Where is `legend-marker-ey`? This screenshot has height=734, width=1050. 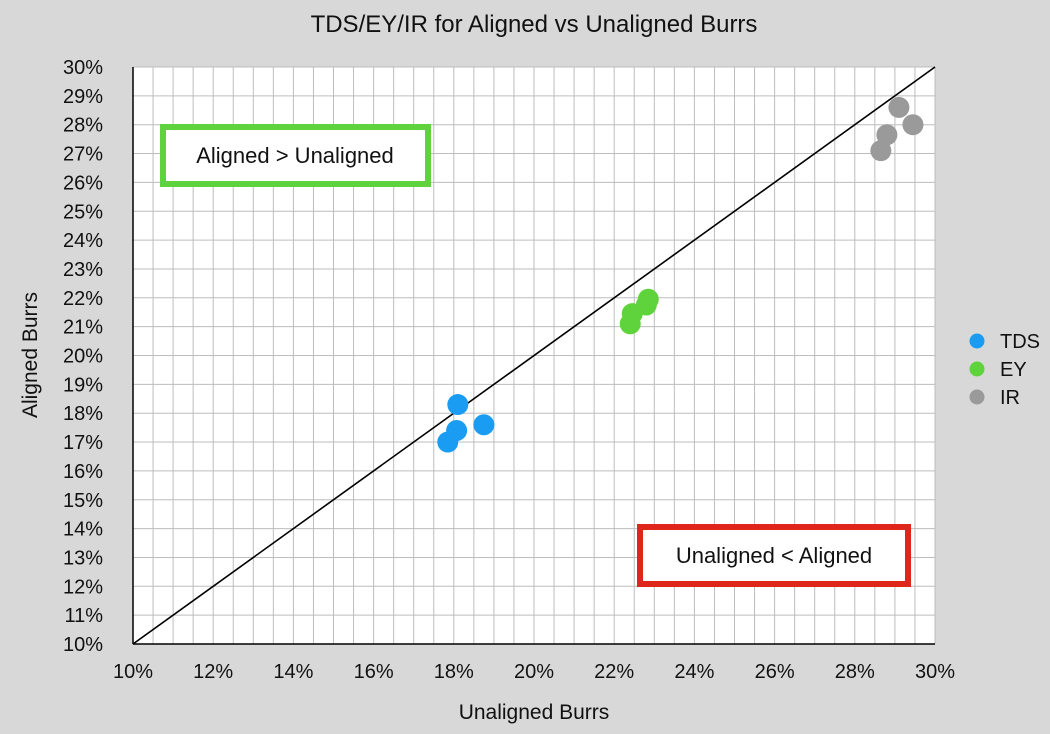 legend-marker-ey is located at coordinates (977, 369).